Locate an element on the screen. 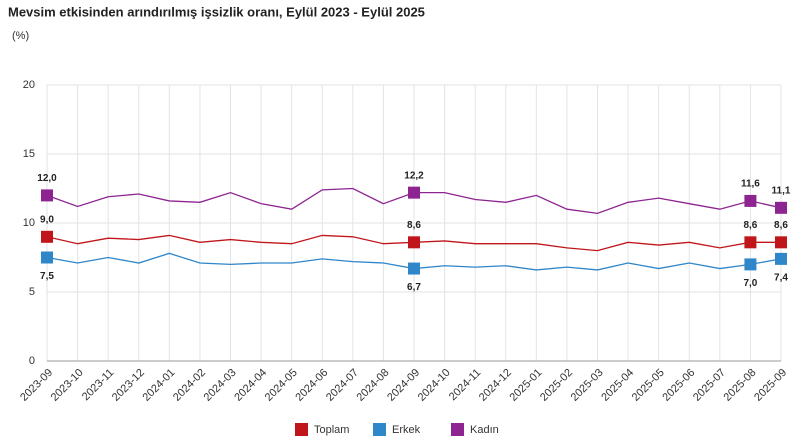 The height and width of the screenshot is (444, 805). x-tick-label: 2023-11 is located at coordinates (98, 385).